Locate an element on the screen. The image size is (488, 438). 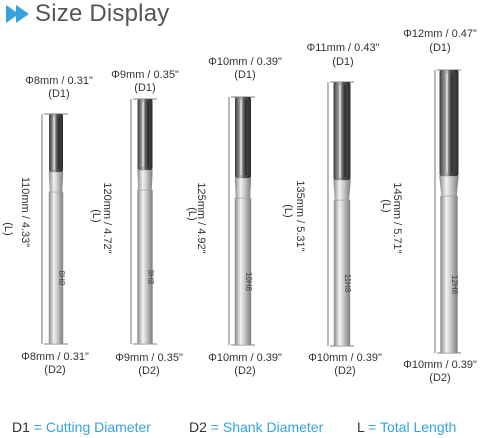
bit-1-top-diameter: Φ8mm / 0.31" is located at coordinates (59, 81).